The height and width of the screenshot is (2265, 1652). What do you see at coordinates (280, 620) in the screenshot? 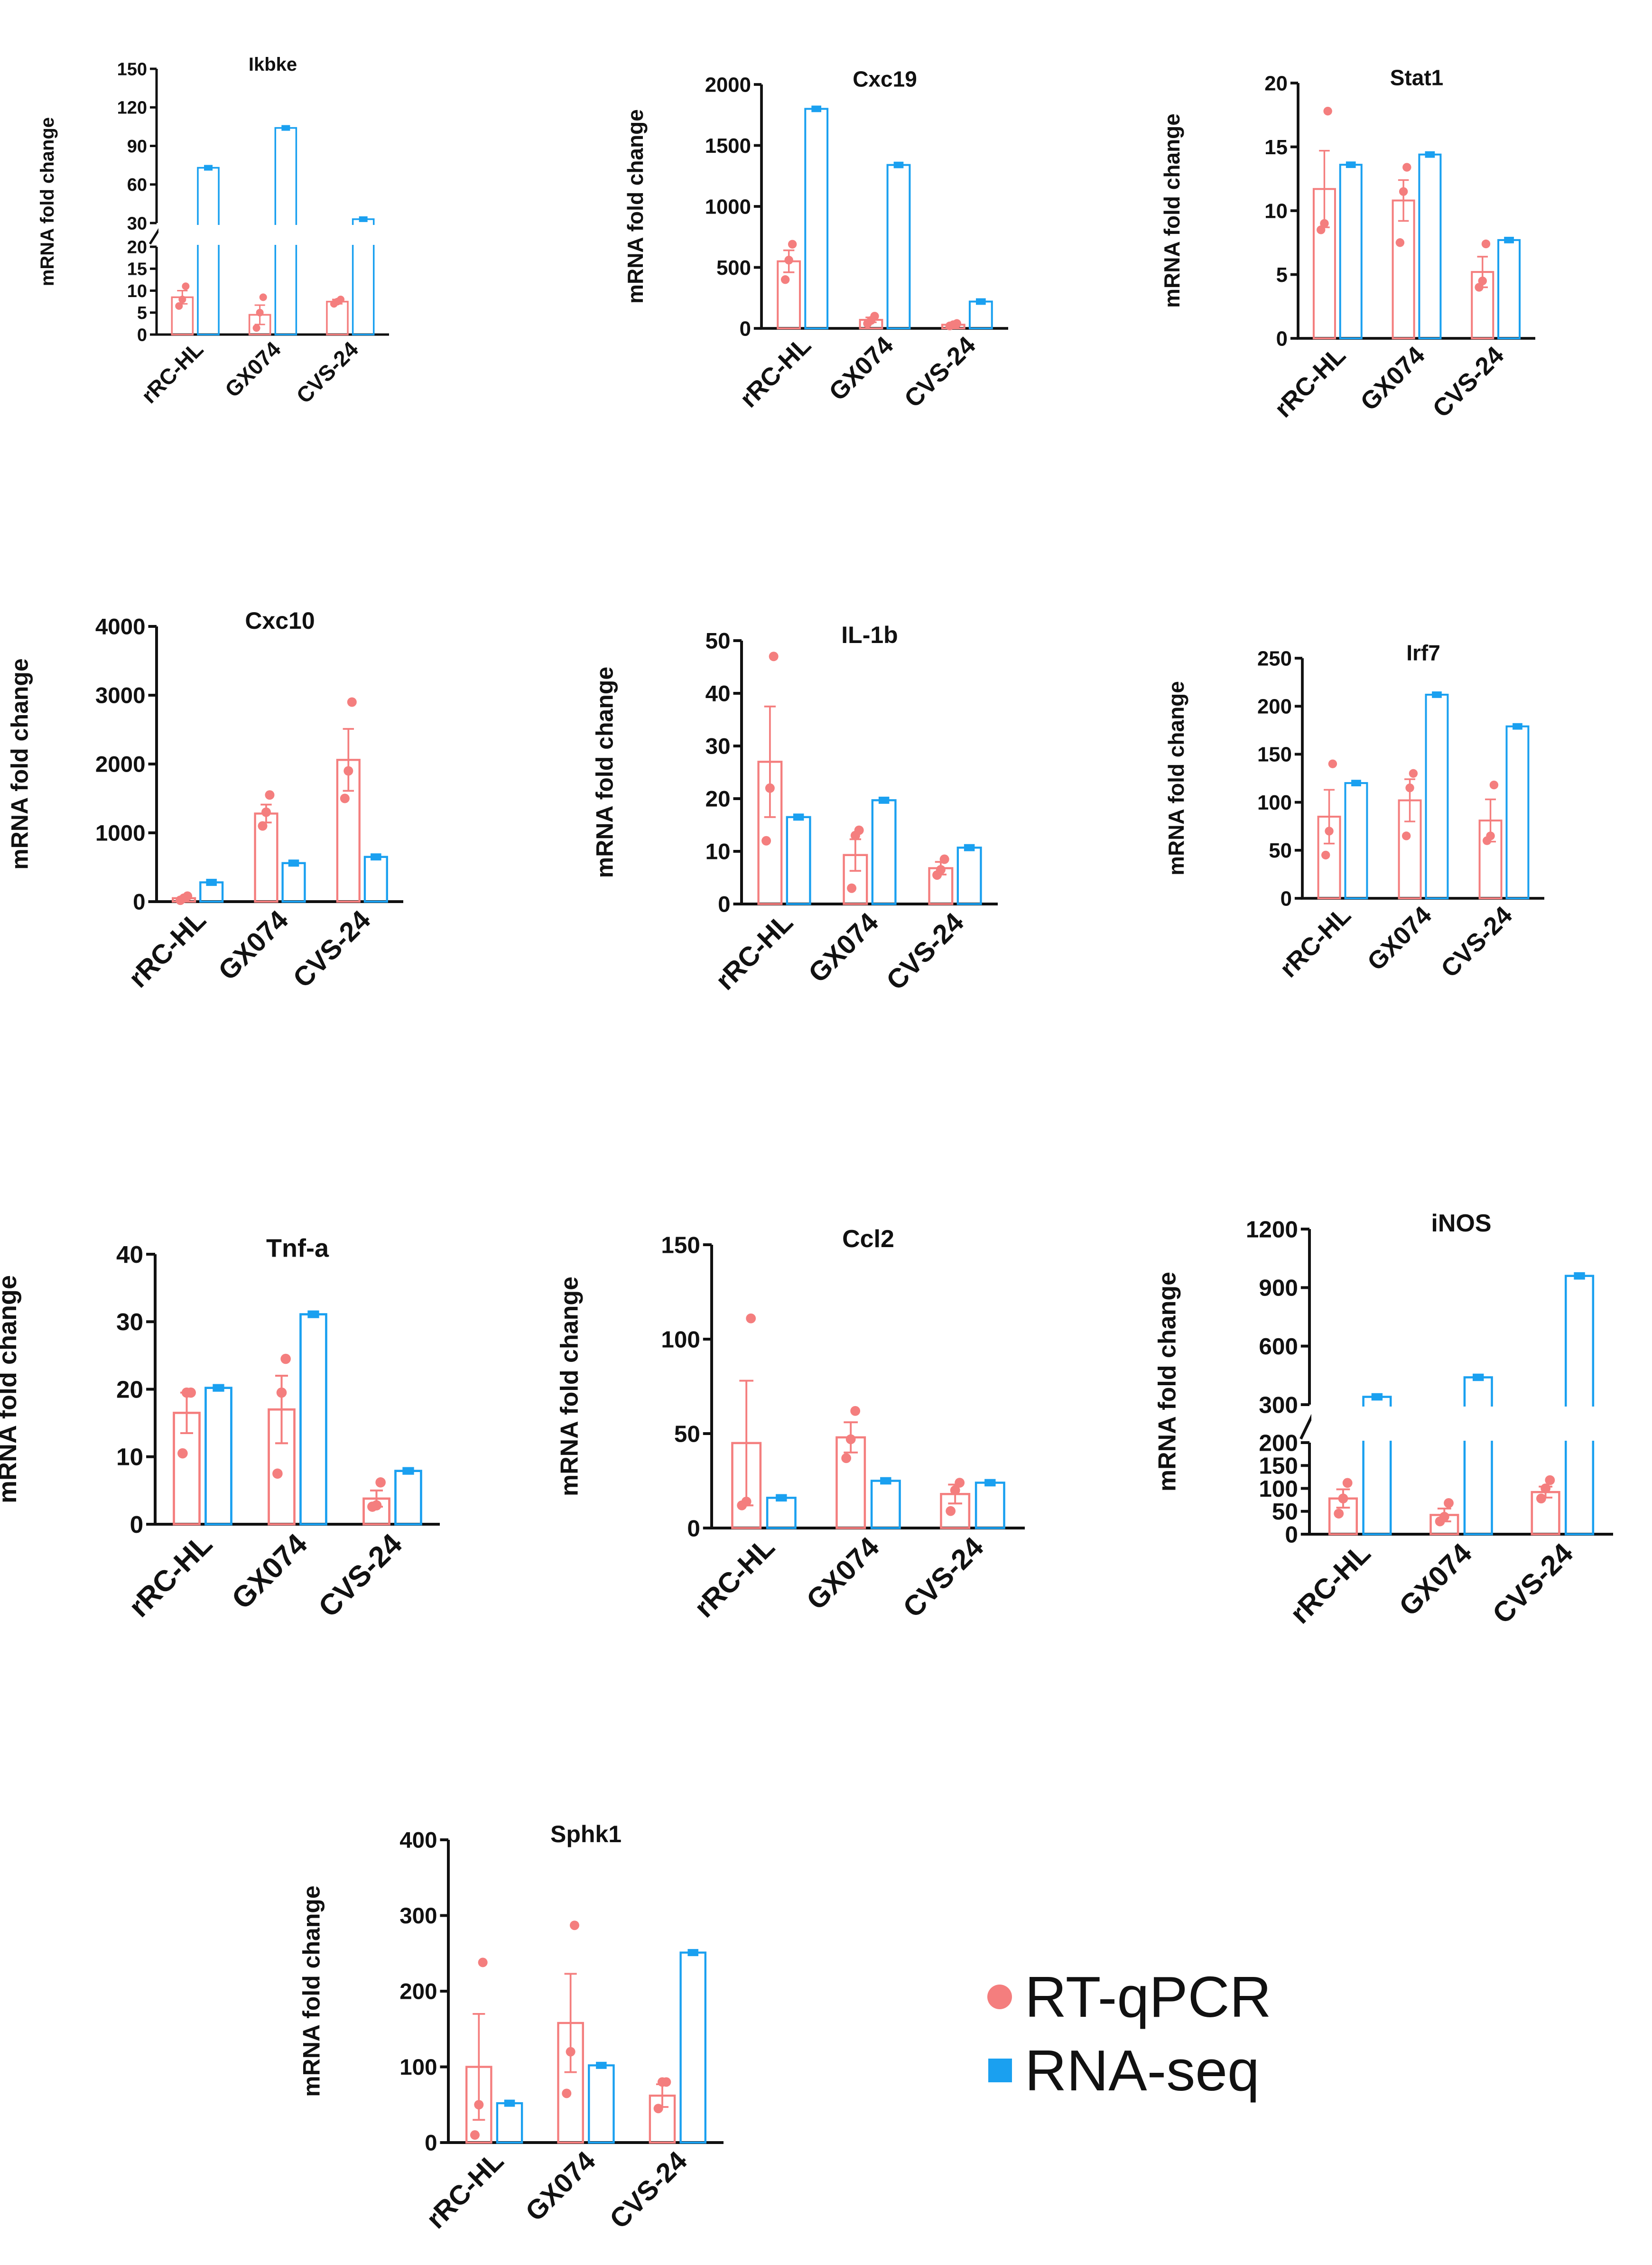
I see `chart-title: Cxc10` at bounding box center [280, 620].